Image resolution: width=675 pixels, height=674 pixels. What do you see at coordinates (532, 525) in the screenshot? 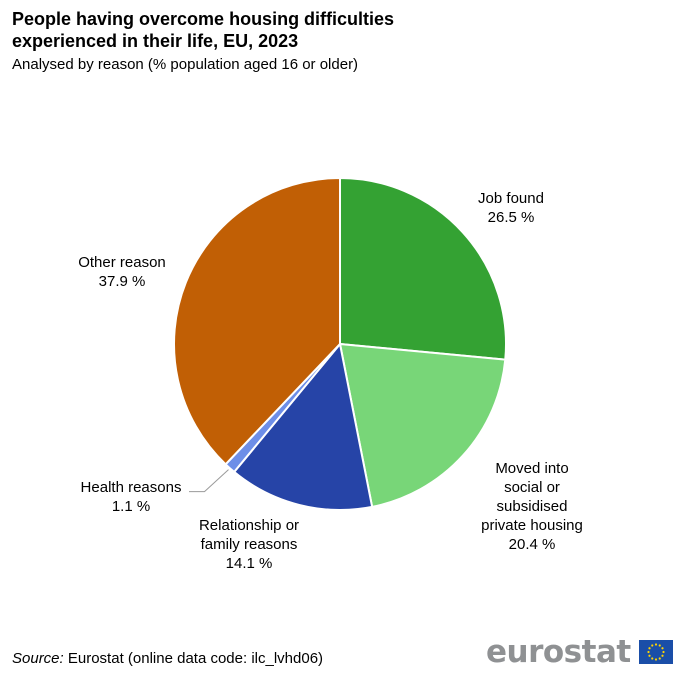
I see `slice-category-label: private housing` at bounding box center [532, 525].